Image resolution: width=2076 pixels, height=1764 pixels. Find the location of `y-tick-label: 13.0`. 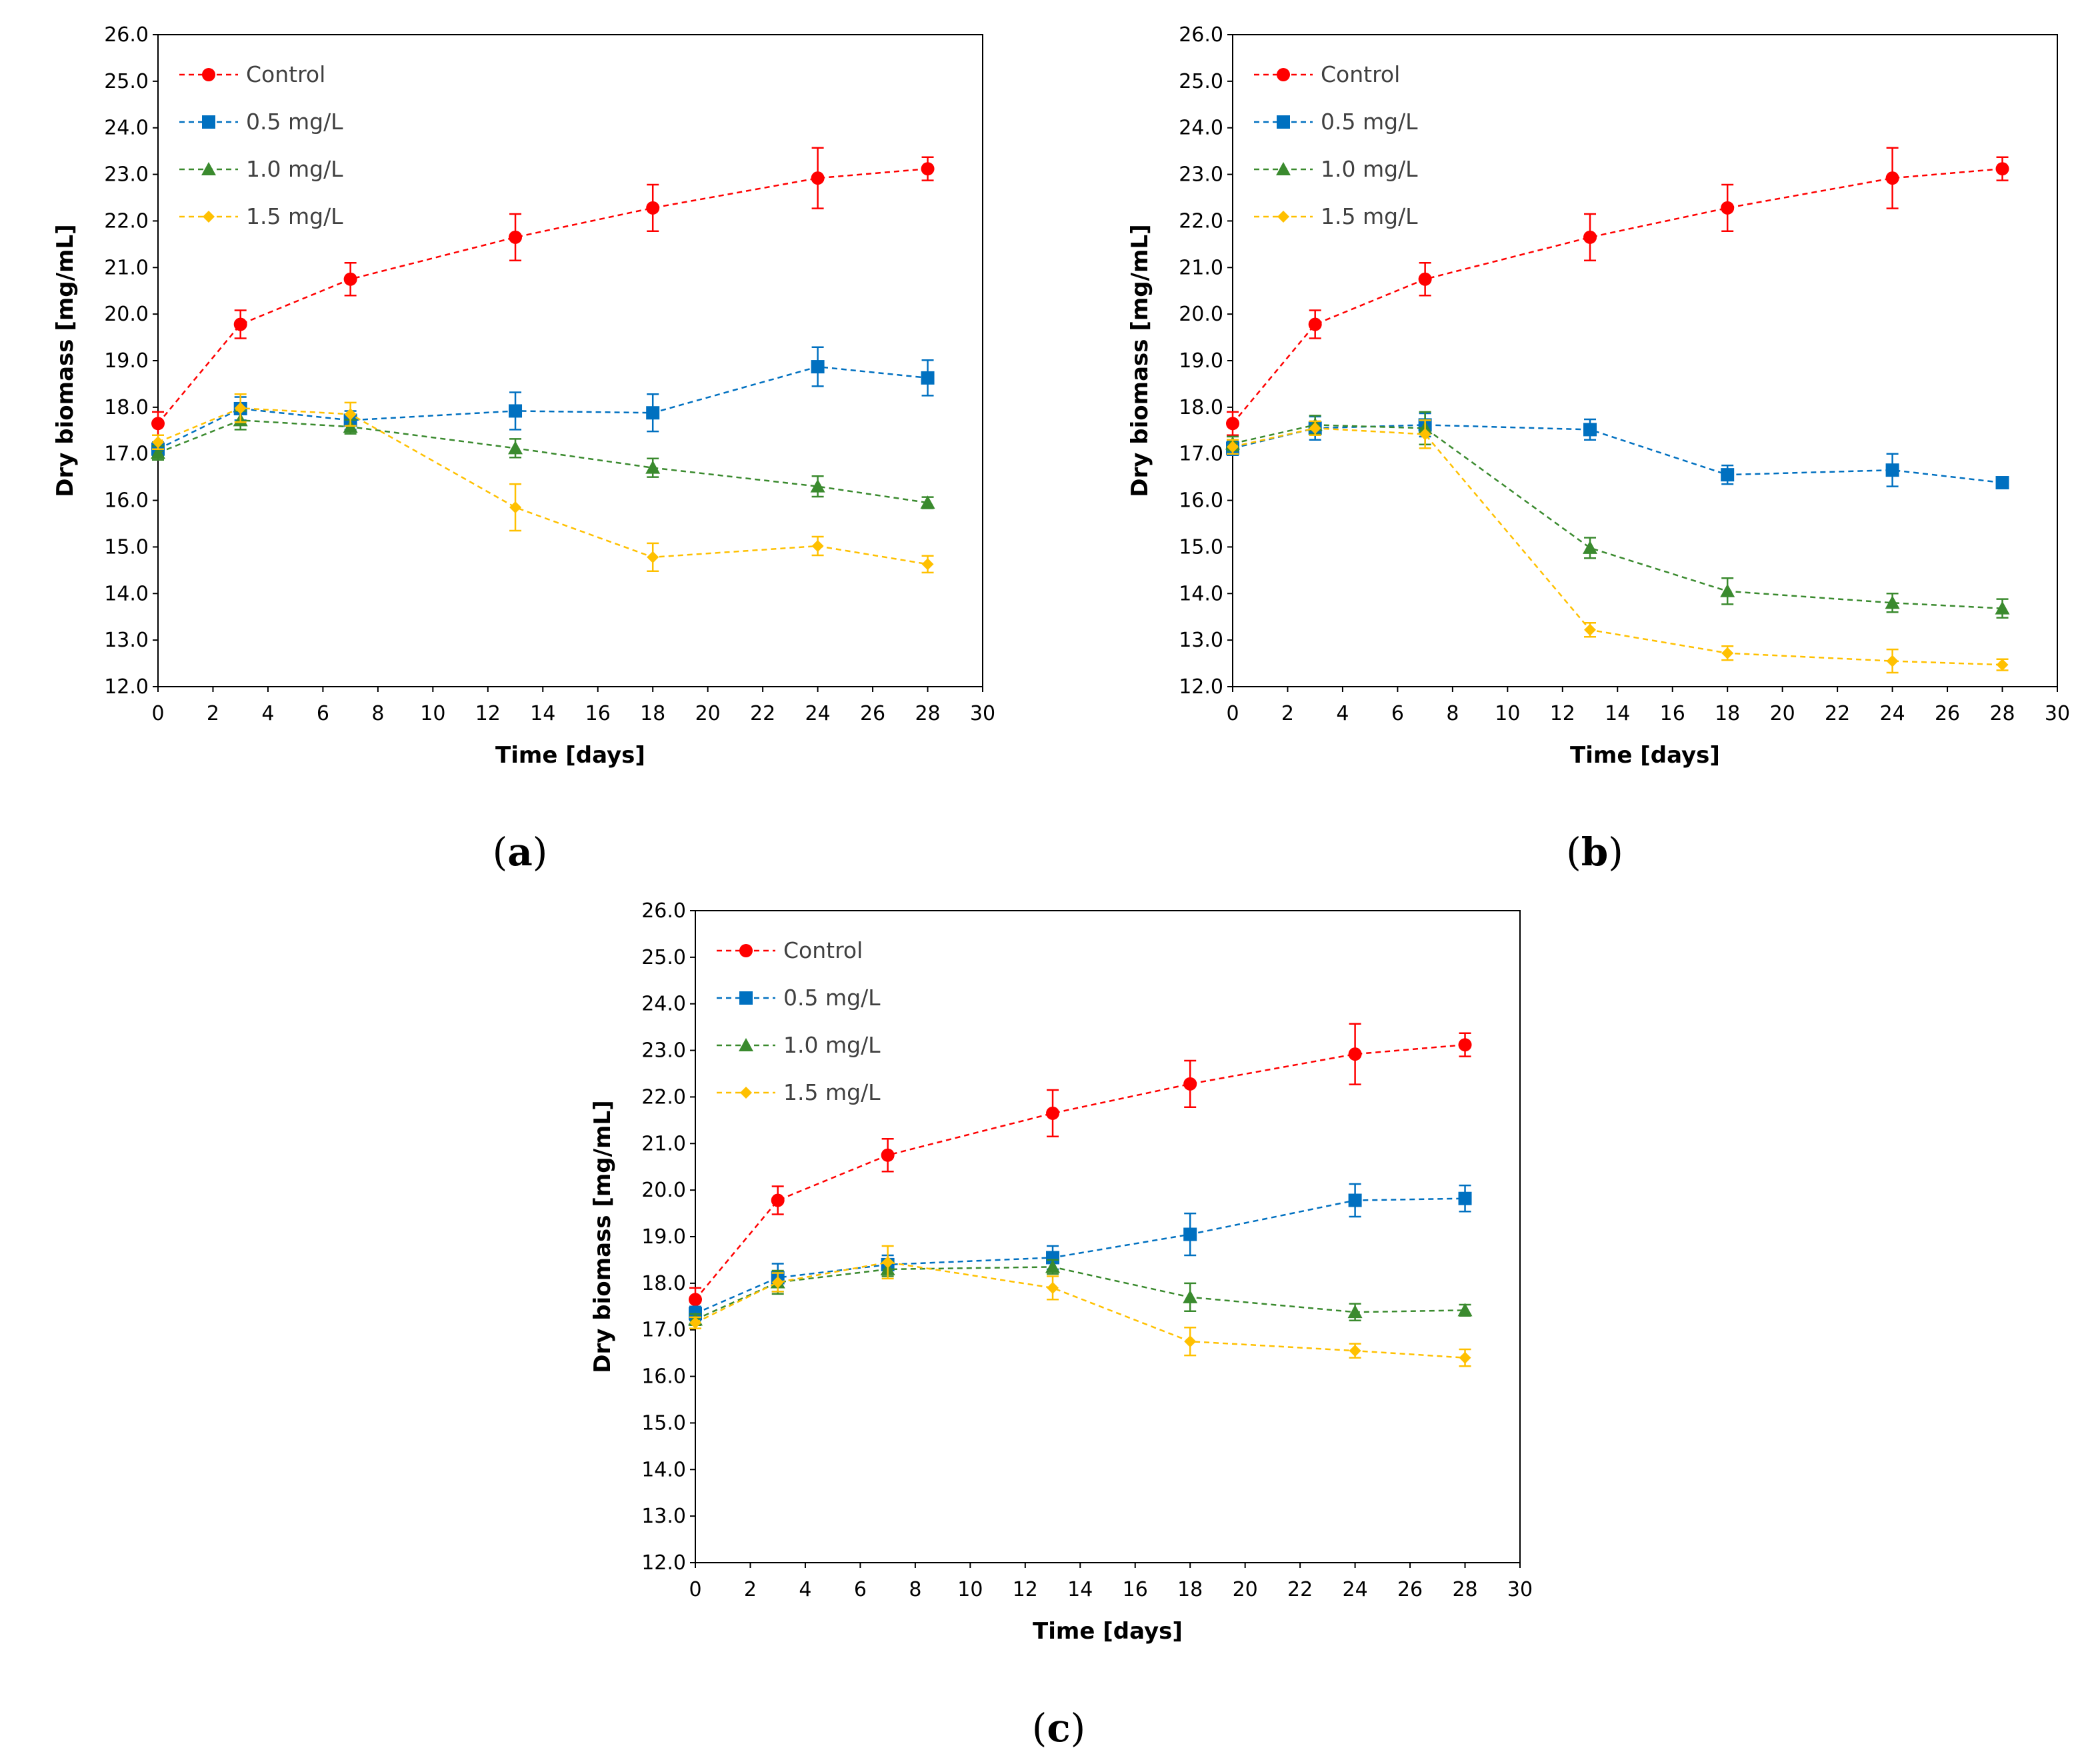

y-tick-label: 13.0 is located at coordinates (663, 1516).